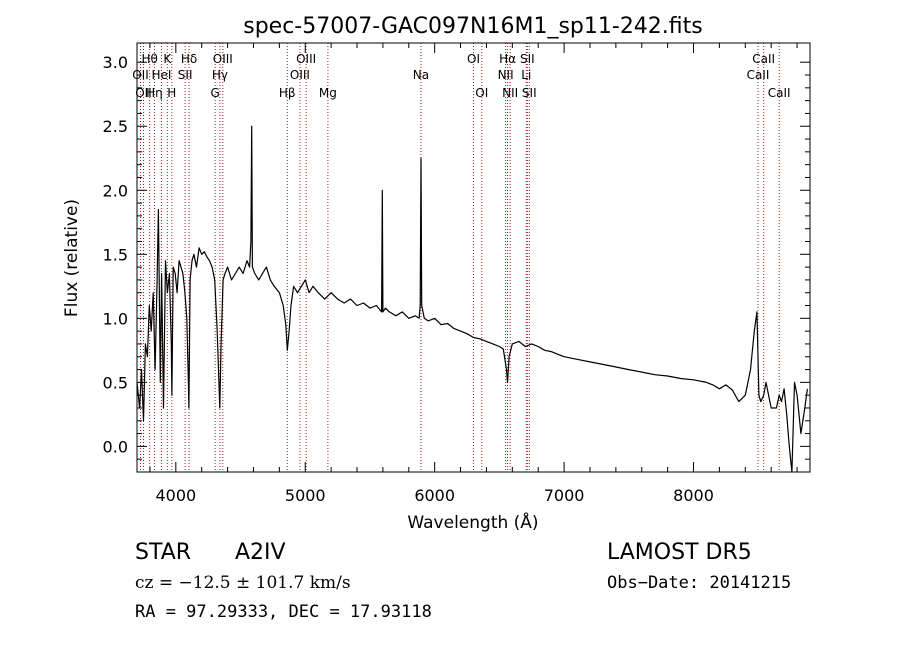 Image resolution: width=900 pixels, height=649 pixels. What do you see at coordinates (699, 583) in the screenshot?
I see `observation-date: Obs−Date: 20141215` at bounding box center [699, 583].